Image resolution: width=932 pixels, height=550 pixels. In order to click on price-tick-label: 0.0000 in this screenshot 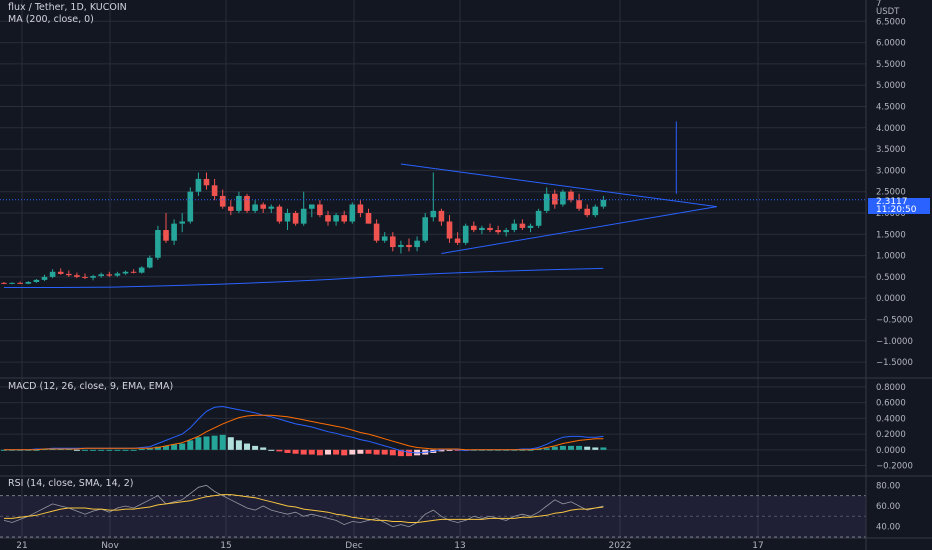, I will do `click(891, 299)`.